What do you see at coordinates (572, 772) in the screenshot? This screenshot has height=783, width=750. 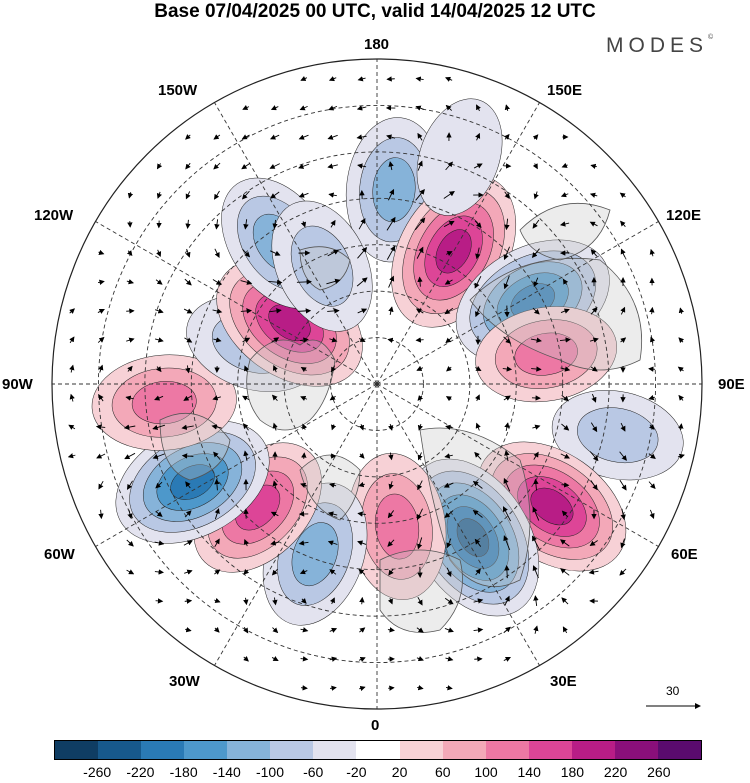 I see `colorbar-tick-label: 180` at bounding box center [572, 772].